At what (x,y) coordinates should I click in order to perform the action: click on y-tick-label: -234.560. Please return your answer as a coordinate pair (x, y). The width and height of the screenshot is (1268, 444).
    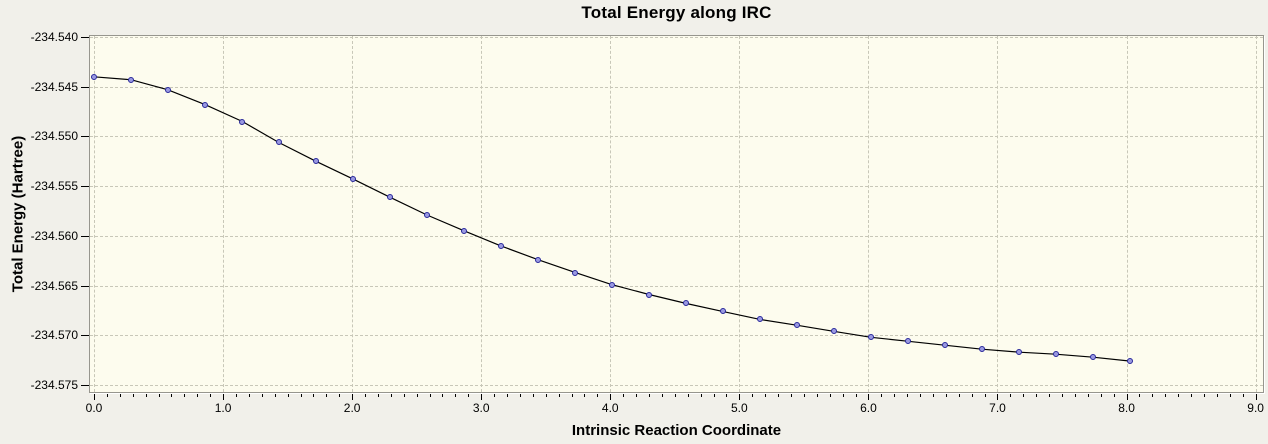
    Looking at the image, I should click on (54, 235).